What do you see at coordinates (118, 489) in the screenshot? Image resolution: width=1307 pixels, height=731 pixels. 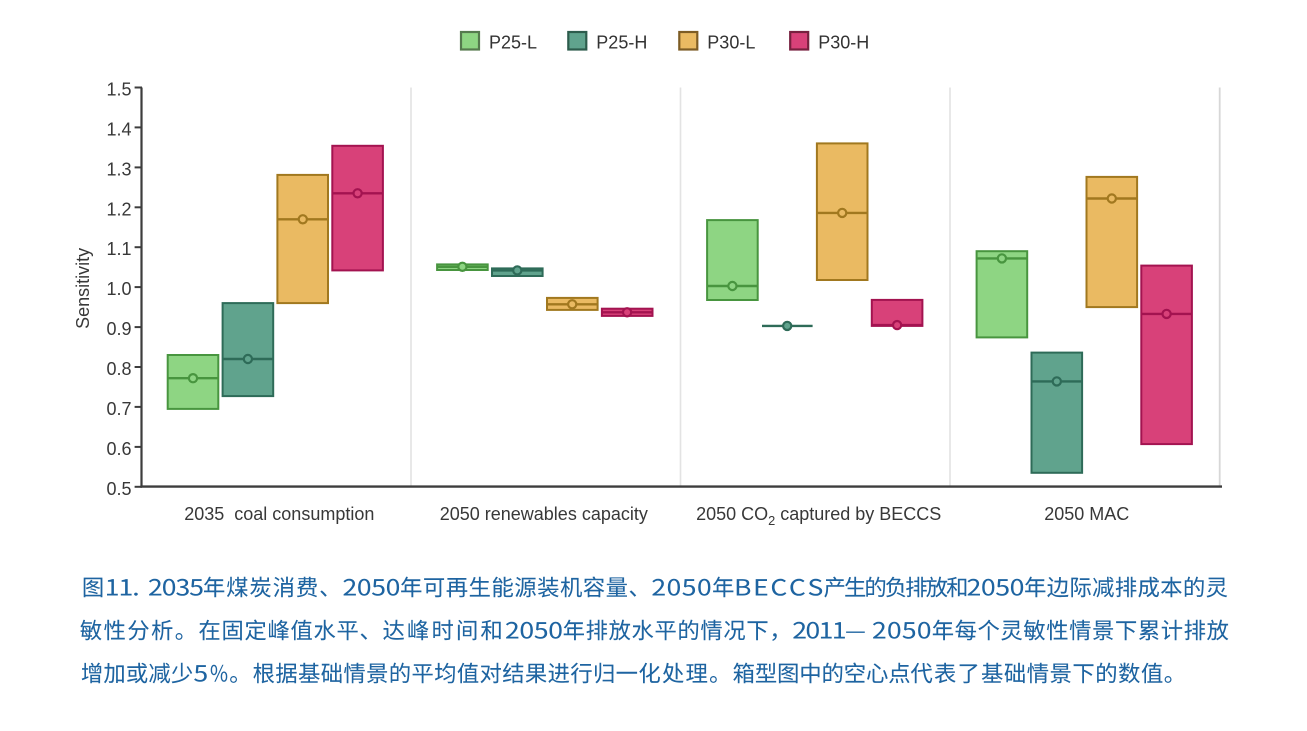 I see `svg-text: 0.5` at bounding box center [118, 489].